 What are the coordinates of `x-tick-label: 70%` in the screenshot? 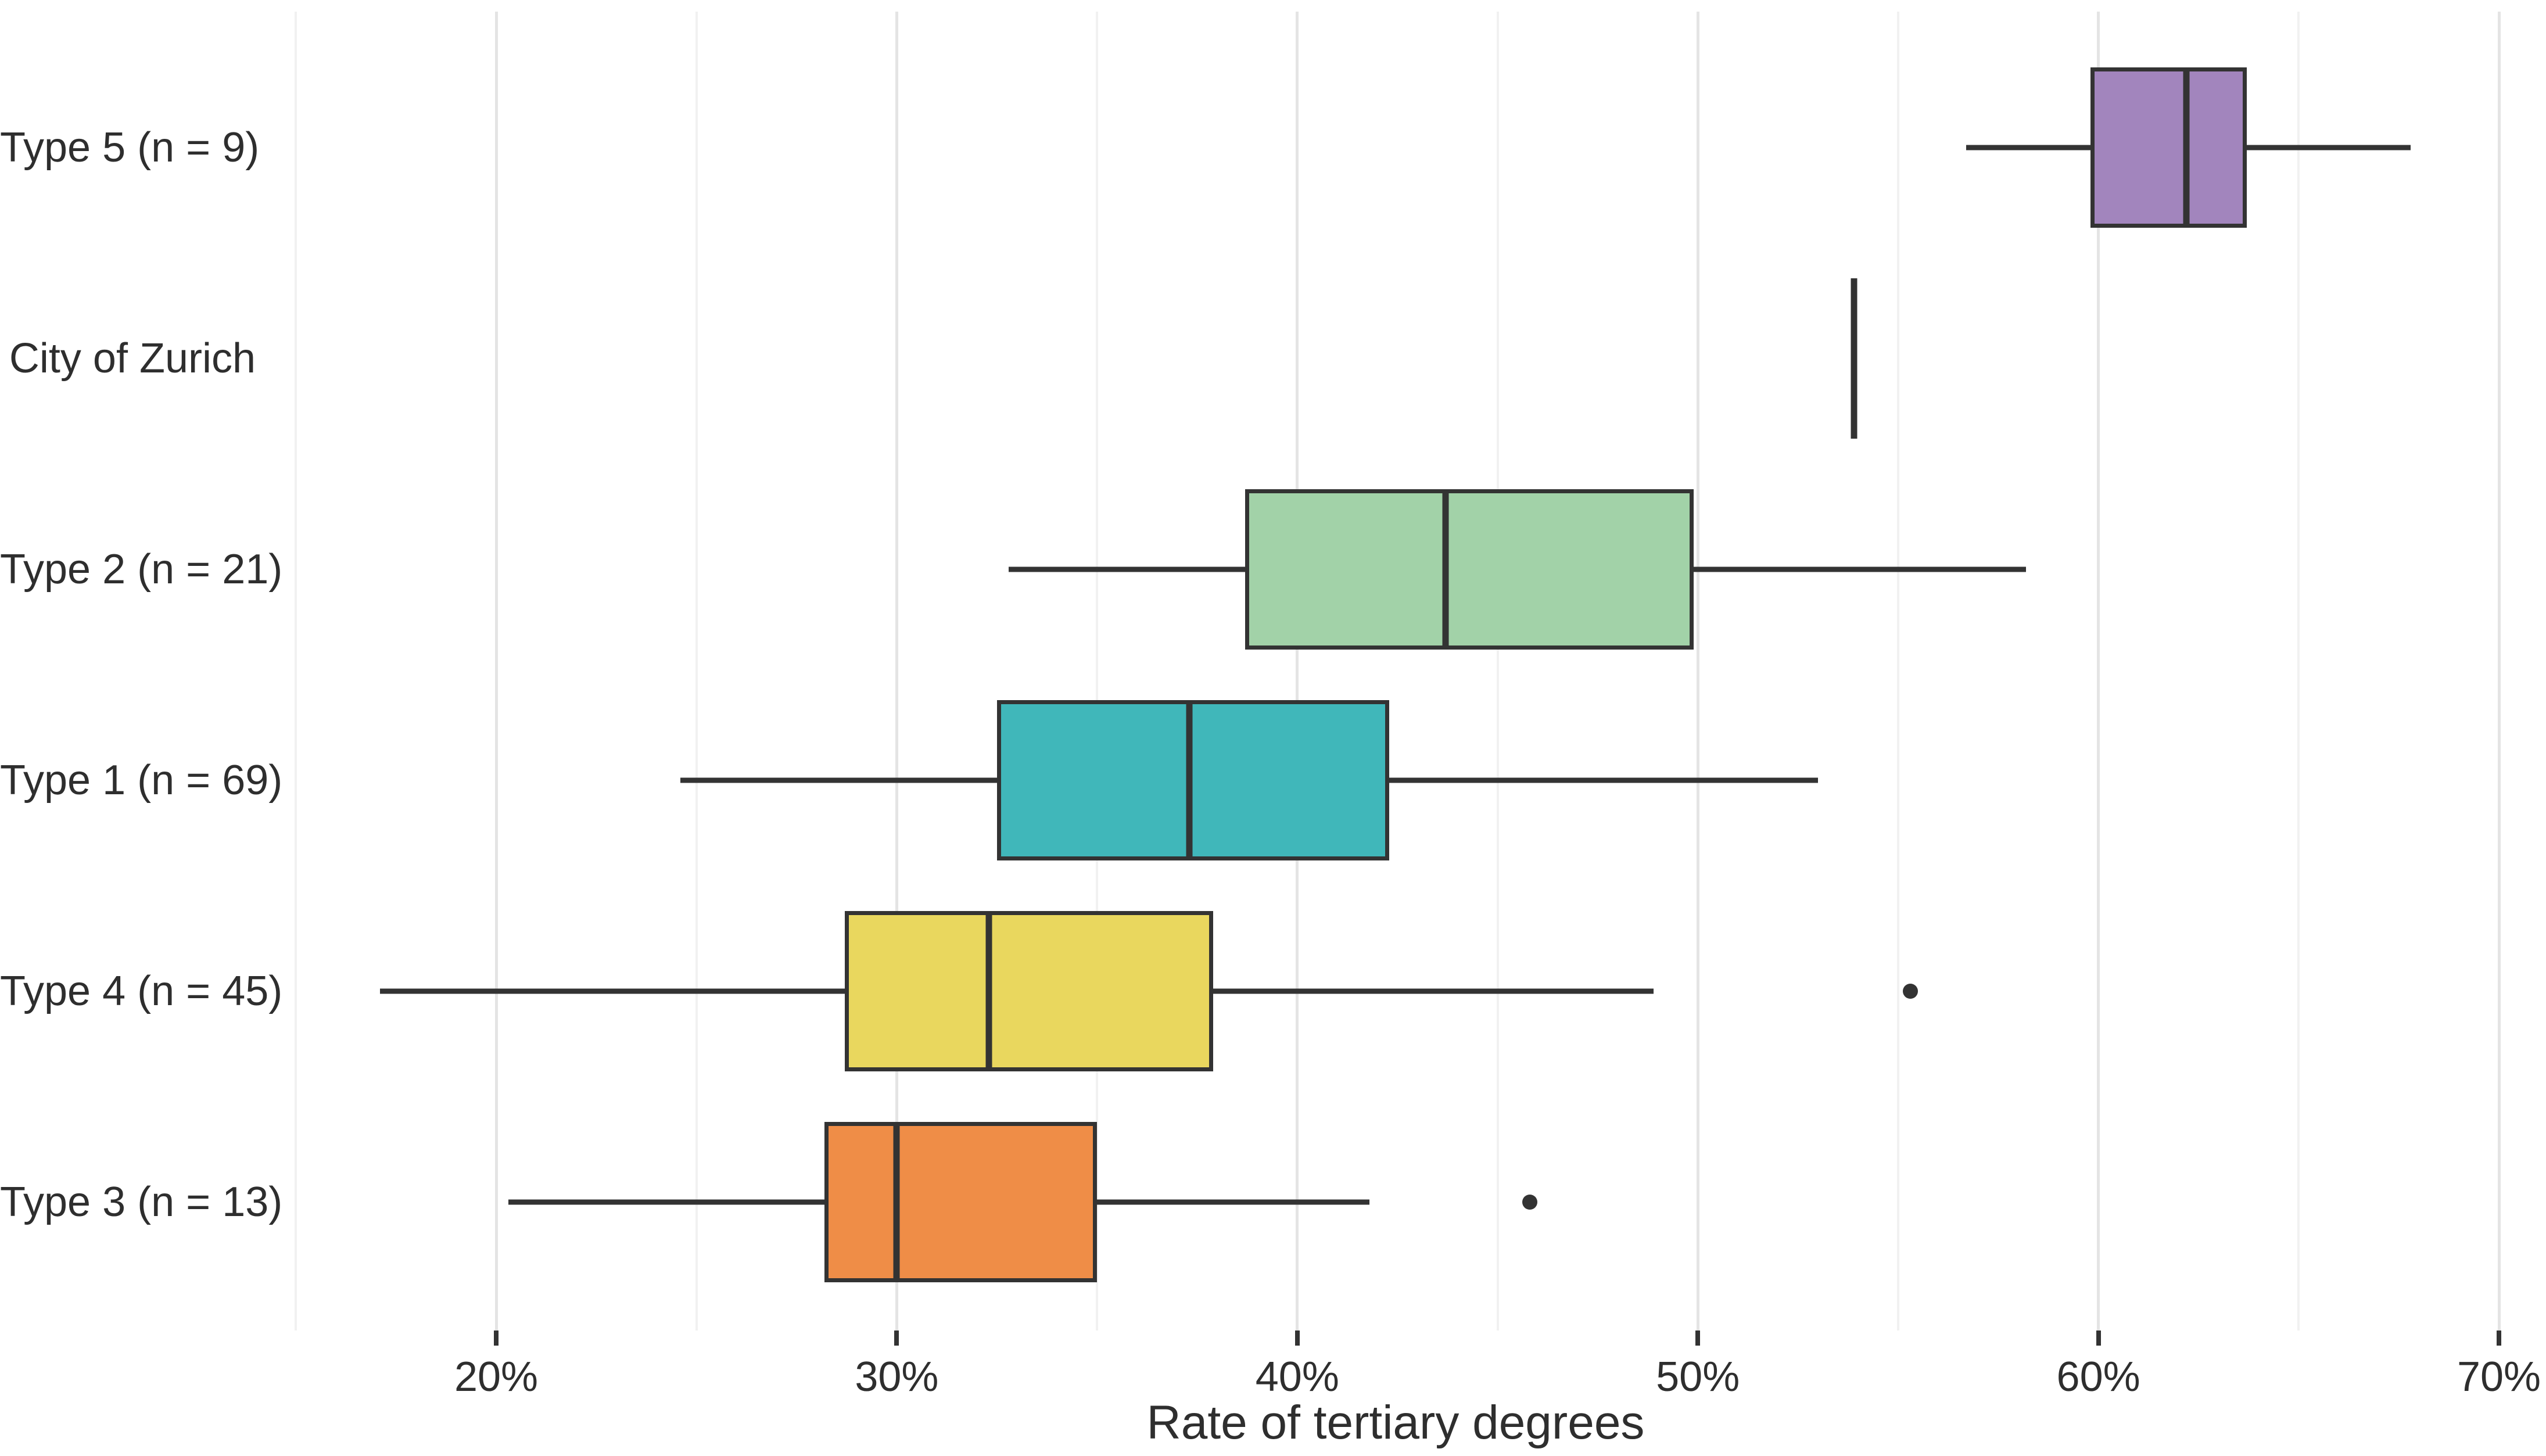 It's located at (2499, 1377).